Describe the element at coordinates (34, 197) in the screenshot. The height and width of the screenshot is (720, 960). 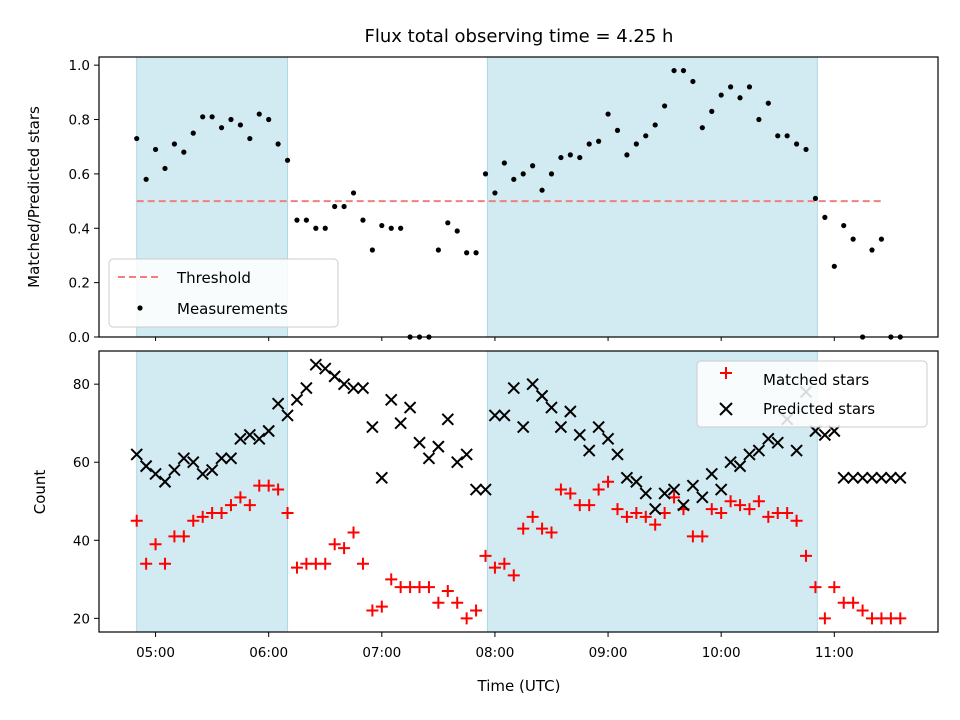
I see `ratio-y-axis-label: Matched/Predicted stars` at that location.